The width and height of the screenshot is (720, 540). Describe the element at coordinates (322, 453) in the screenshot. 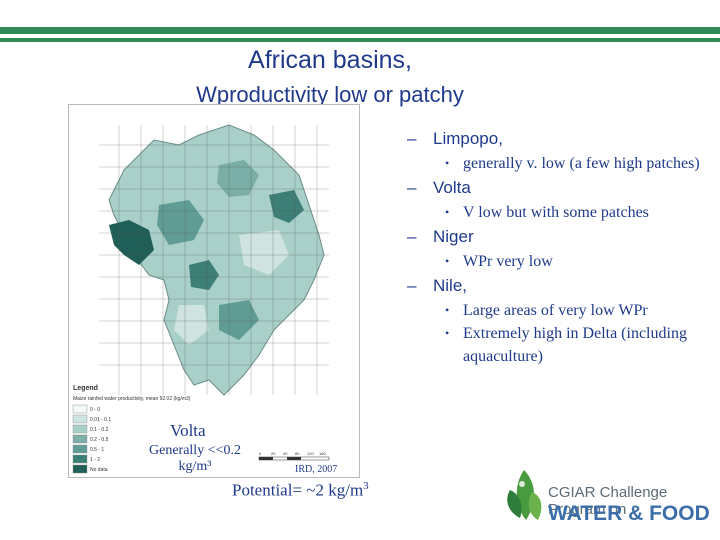

I see `scale-label: 160` at that location.